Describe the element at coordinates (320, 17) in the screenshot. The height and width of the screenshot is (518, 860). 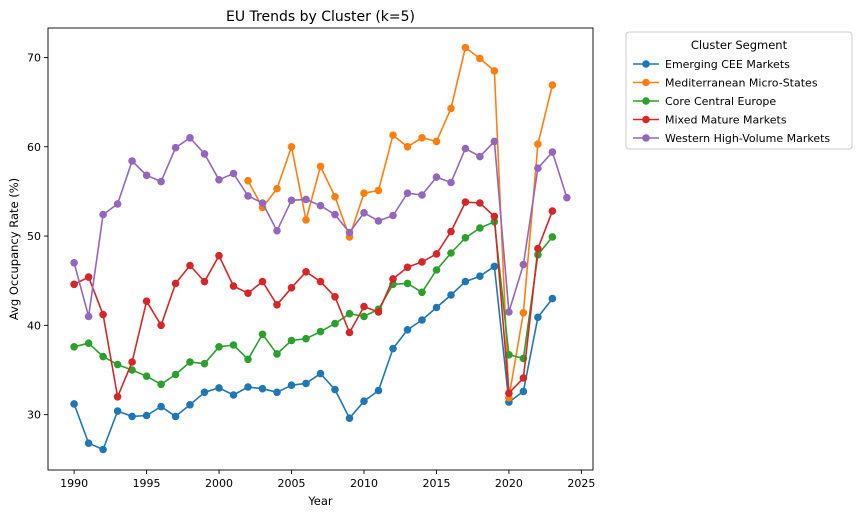
I see `chart-title: EU Trends by Cluster (k=5)` at that location.